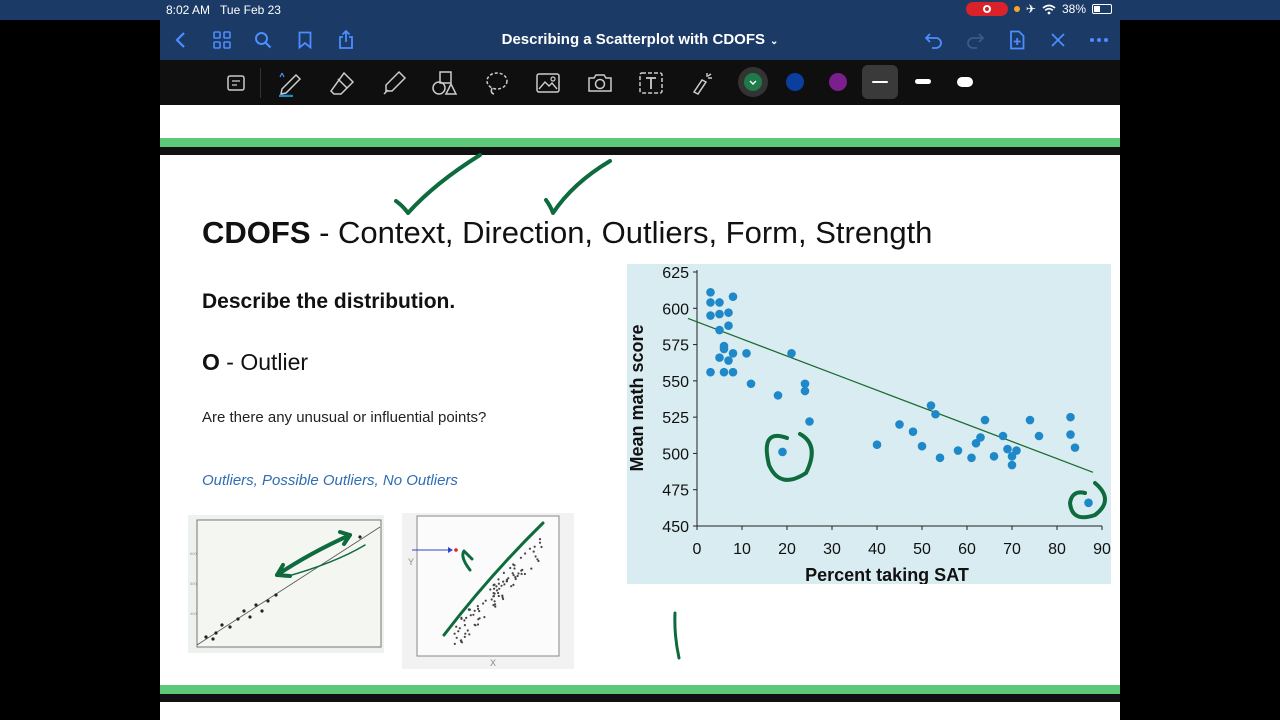 Image resolution: width=1280 pixels, height=720 pixels. Describe the element at coordinates (180, 40) in the screenshot. I see `back-chevron-icon` at that location.